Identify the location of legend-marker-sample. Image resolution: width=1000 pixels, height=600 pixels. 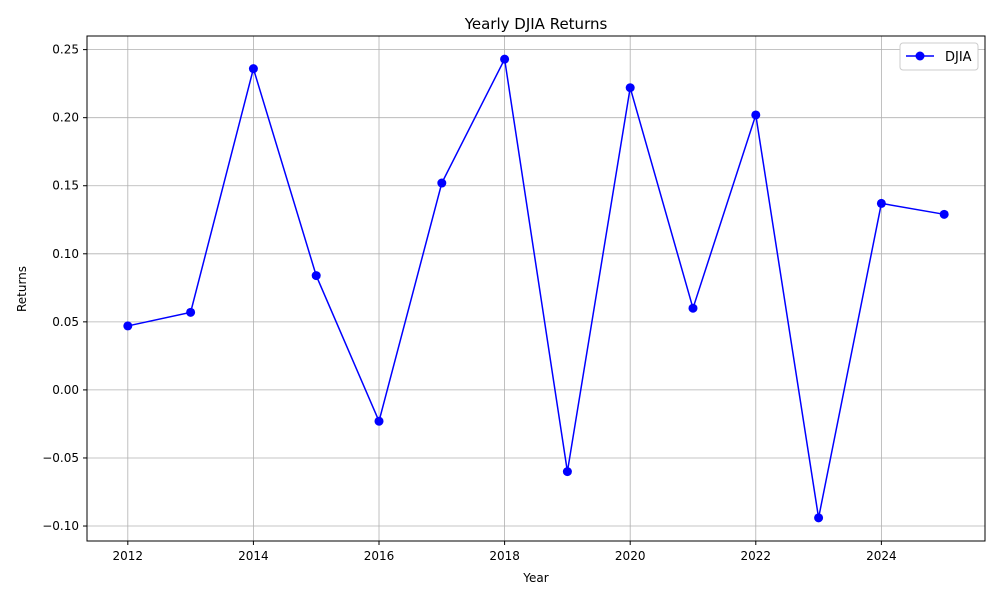
(920, 56).